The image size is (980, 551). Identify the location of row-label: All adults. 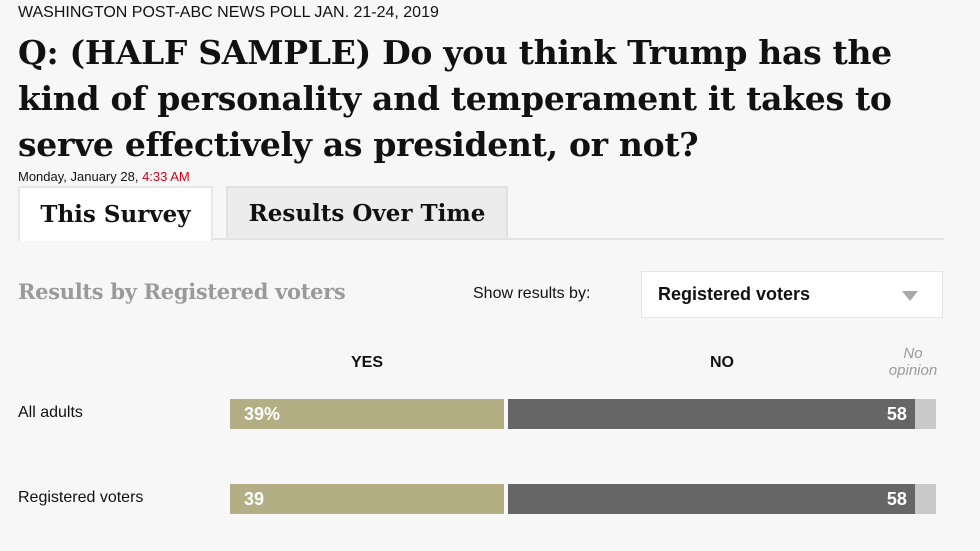
(50, 412).